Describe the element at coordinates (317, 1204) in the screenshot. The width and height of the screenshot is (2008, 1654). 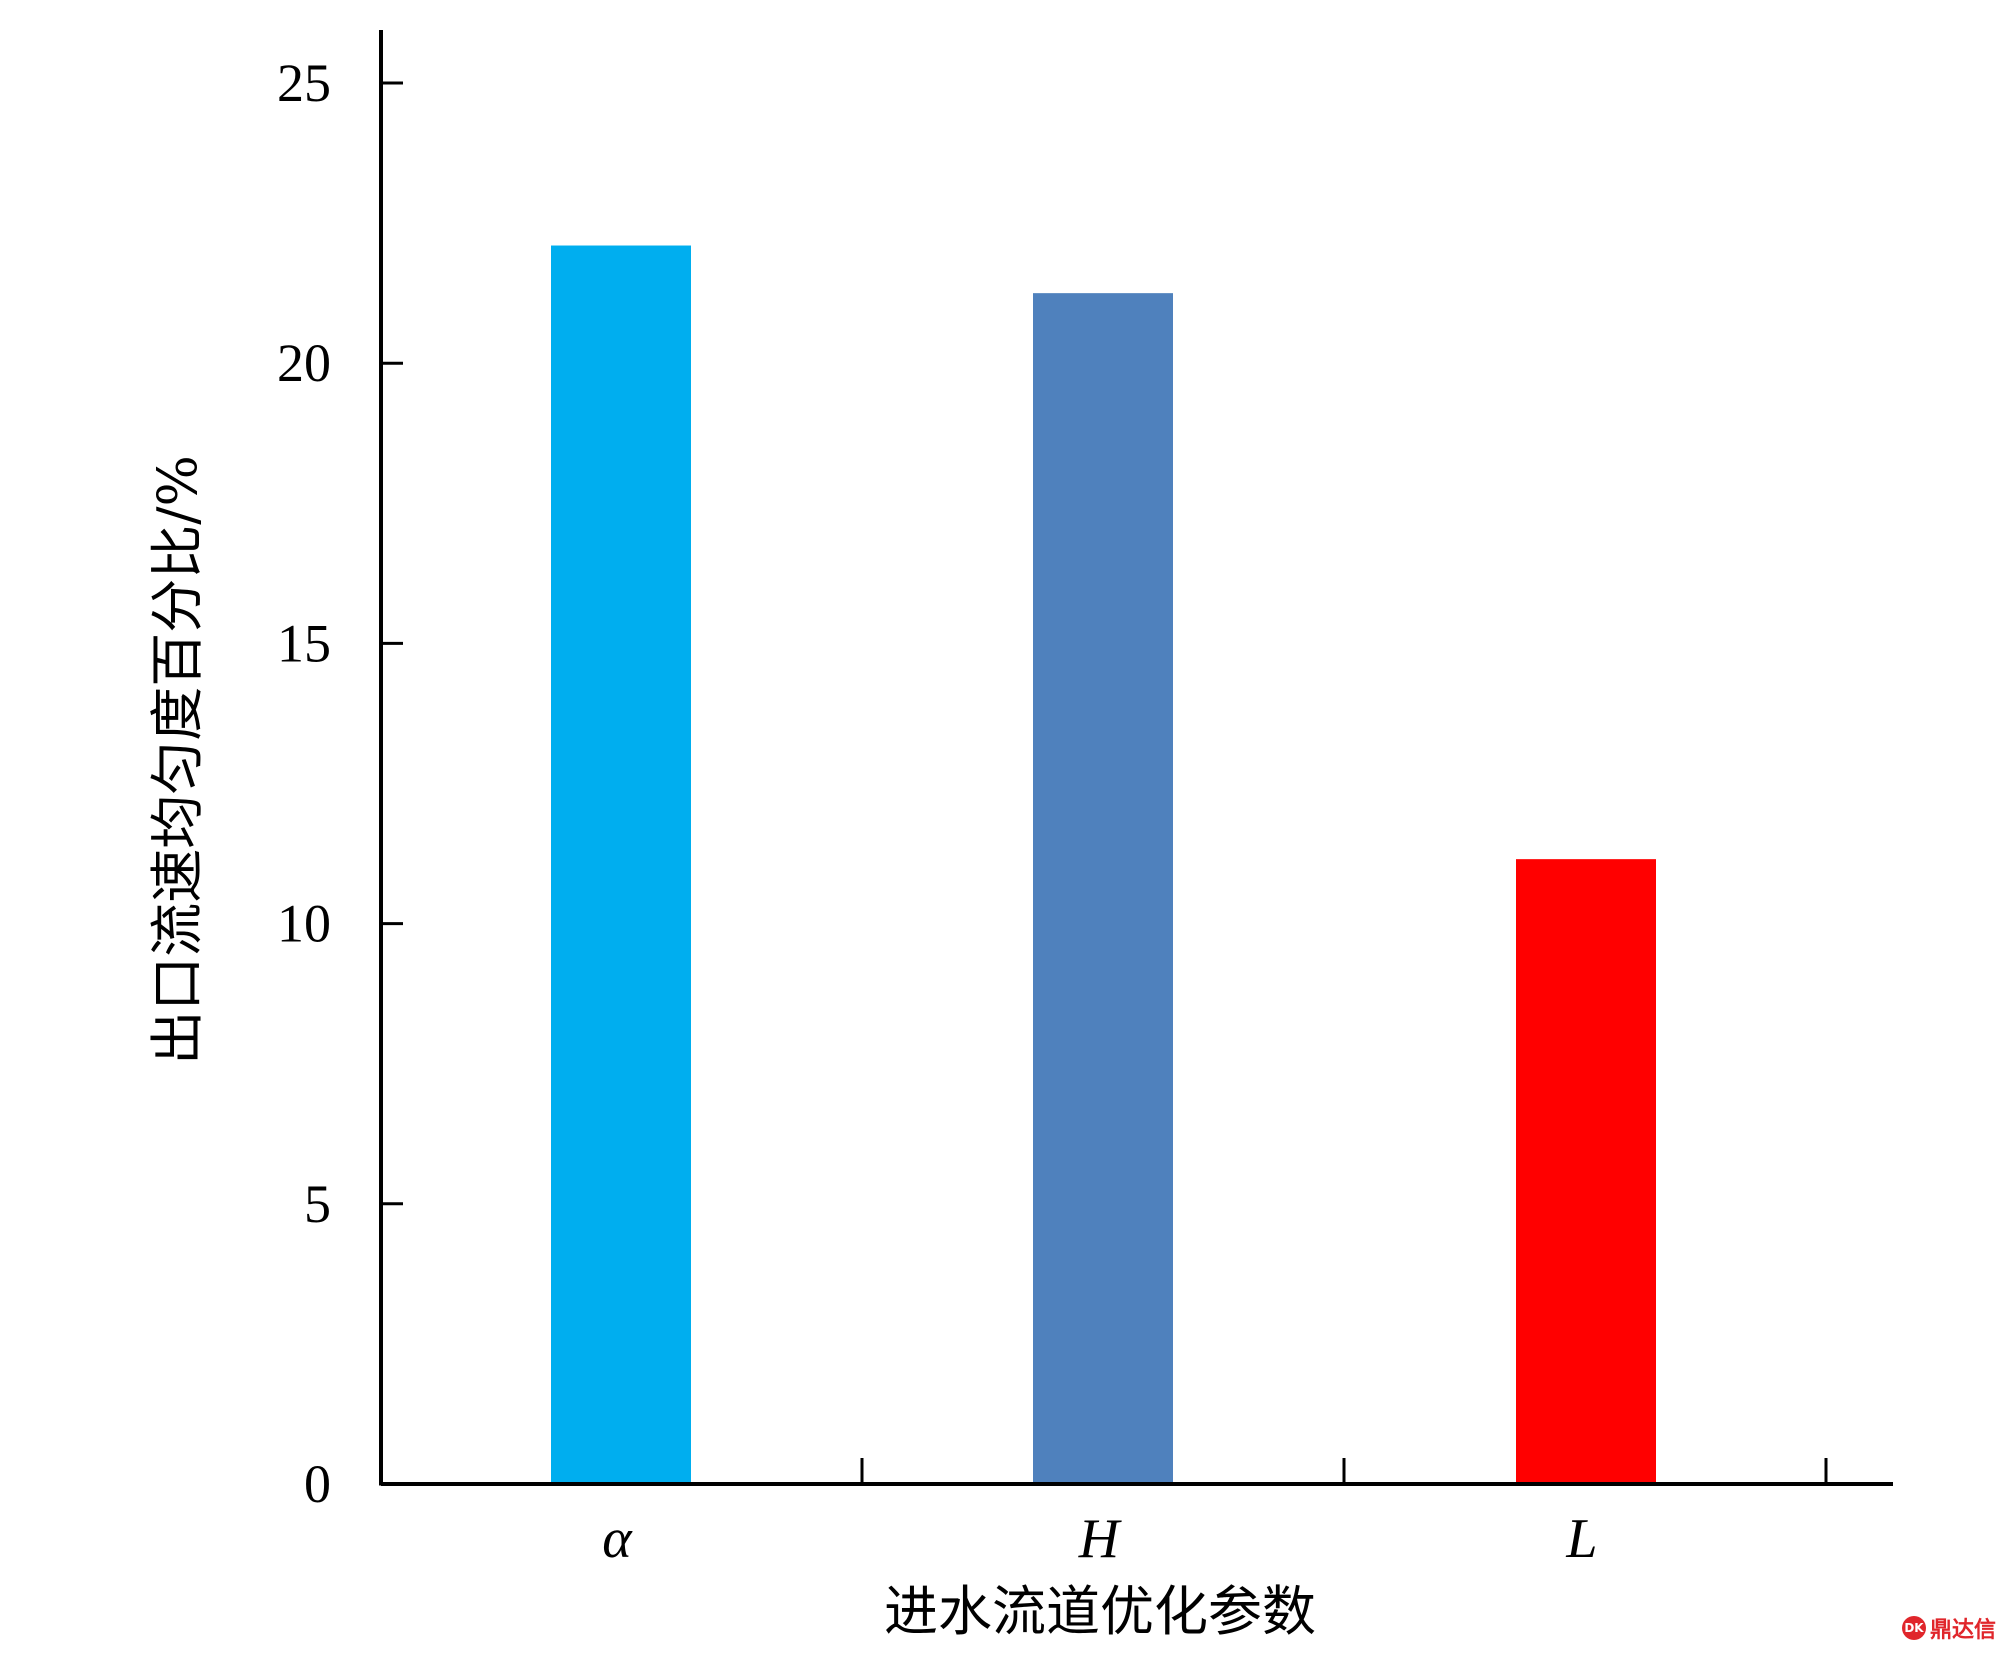
I see `y-tick-label: 5` at that location.